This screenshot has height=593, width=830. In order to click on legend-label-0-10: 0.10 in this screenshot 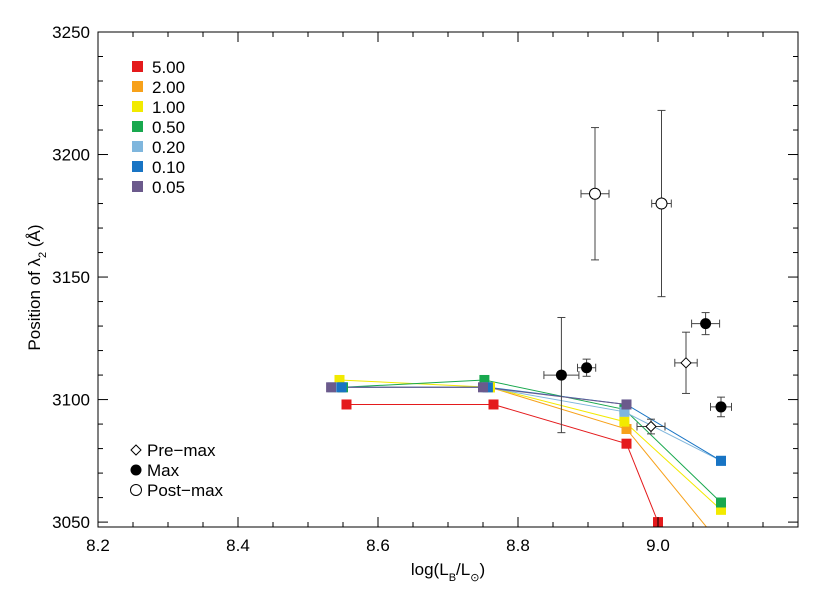, I will do `click(168, 167)`.